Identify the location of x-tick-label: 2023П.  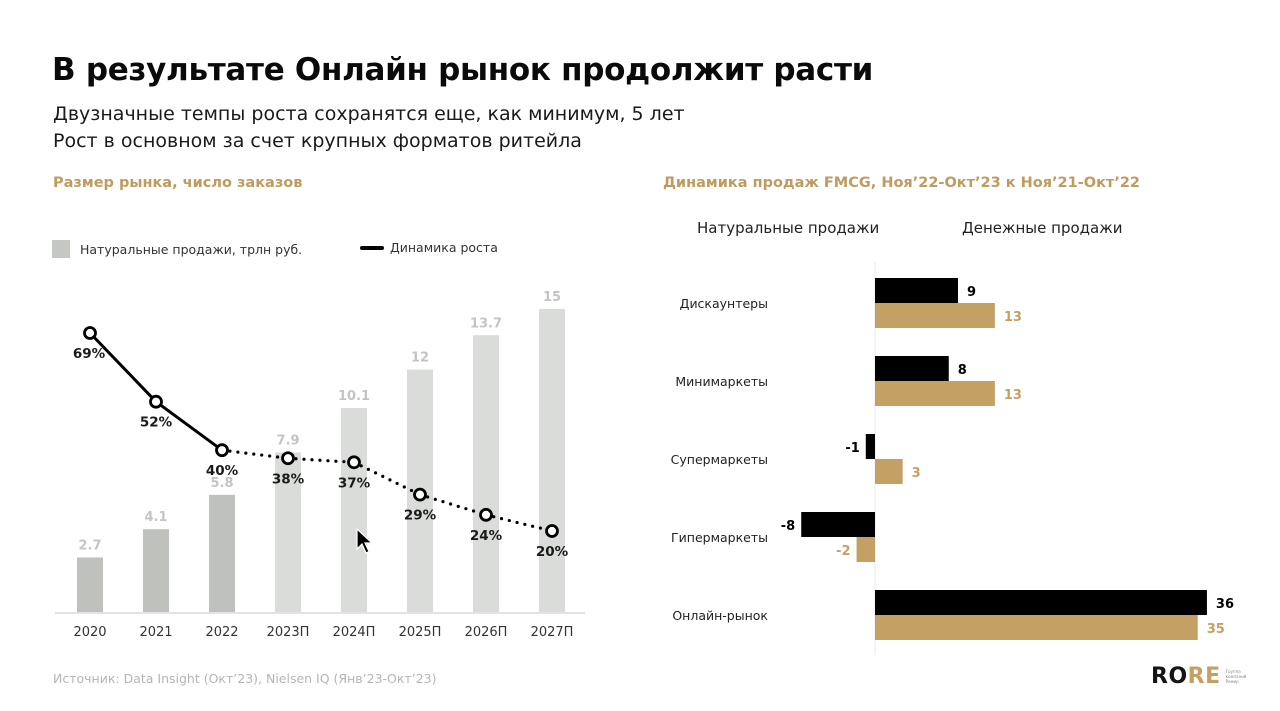
(288, 632).